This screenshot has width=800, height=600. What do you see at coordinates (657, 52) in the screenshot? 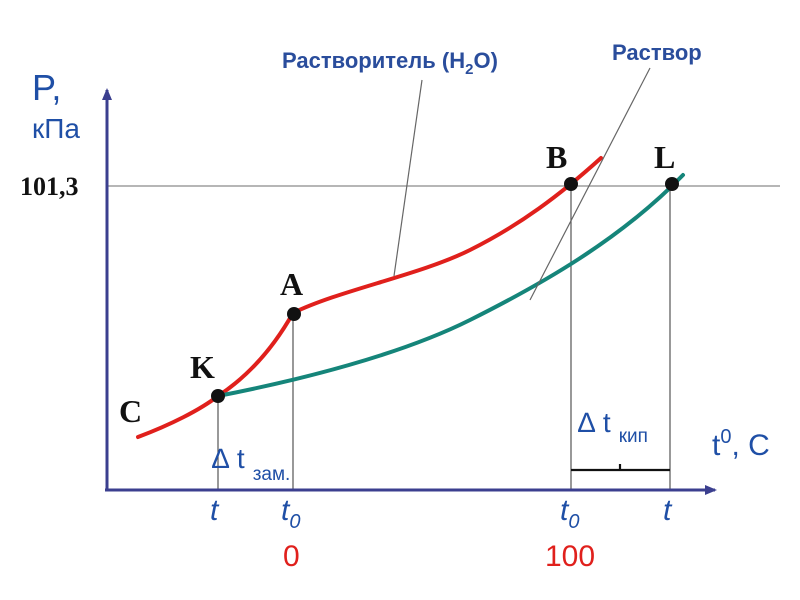
I see `solution-callout: Раствор` at bounding box center [657, 52].